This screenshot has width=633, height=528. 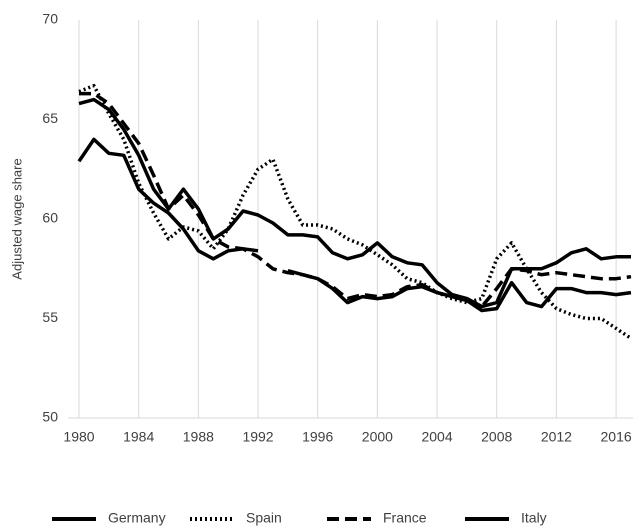 What do you see at coordinates (138, 437) in the screenshot?
I see `x-tick-label: 1984` at bounding box center [138, 437].